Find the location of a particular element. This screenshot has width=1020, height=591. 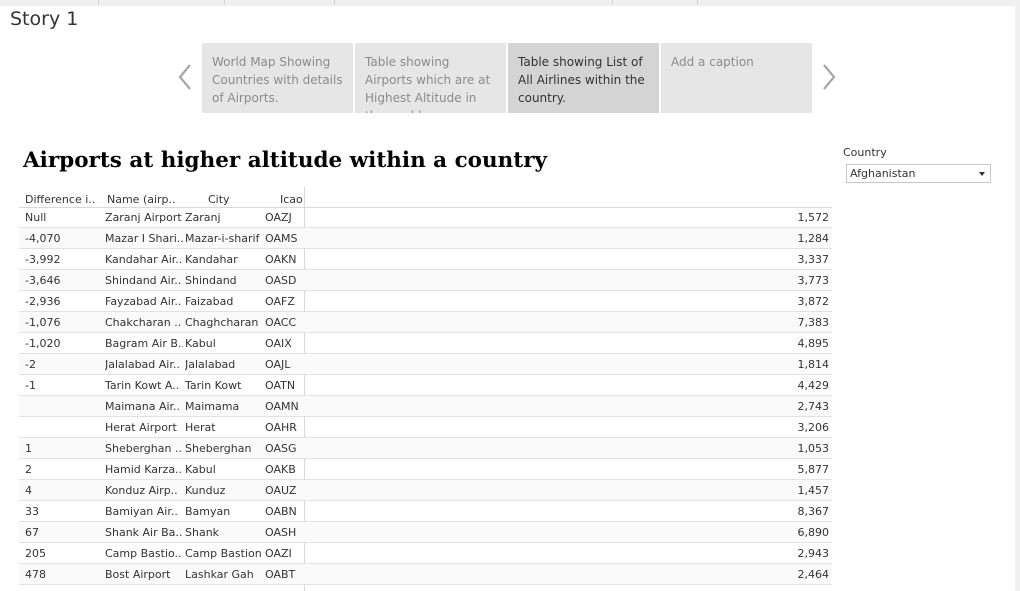

next-story-point-button is located at coordinates (829, 77).